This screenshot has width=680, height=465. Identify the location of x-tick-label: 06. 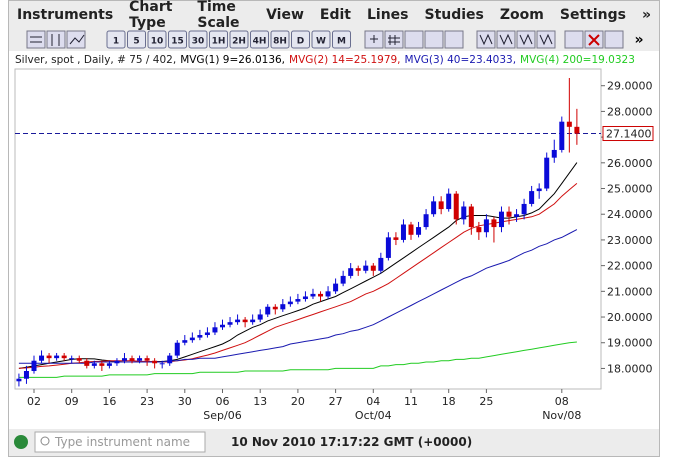
(223, 401).